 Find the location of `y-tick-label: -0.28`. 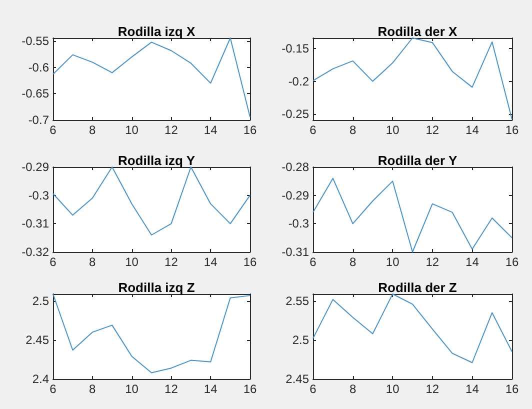

y-tick-label: -0.28 is located at coordinates (296, 167).